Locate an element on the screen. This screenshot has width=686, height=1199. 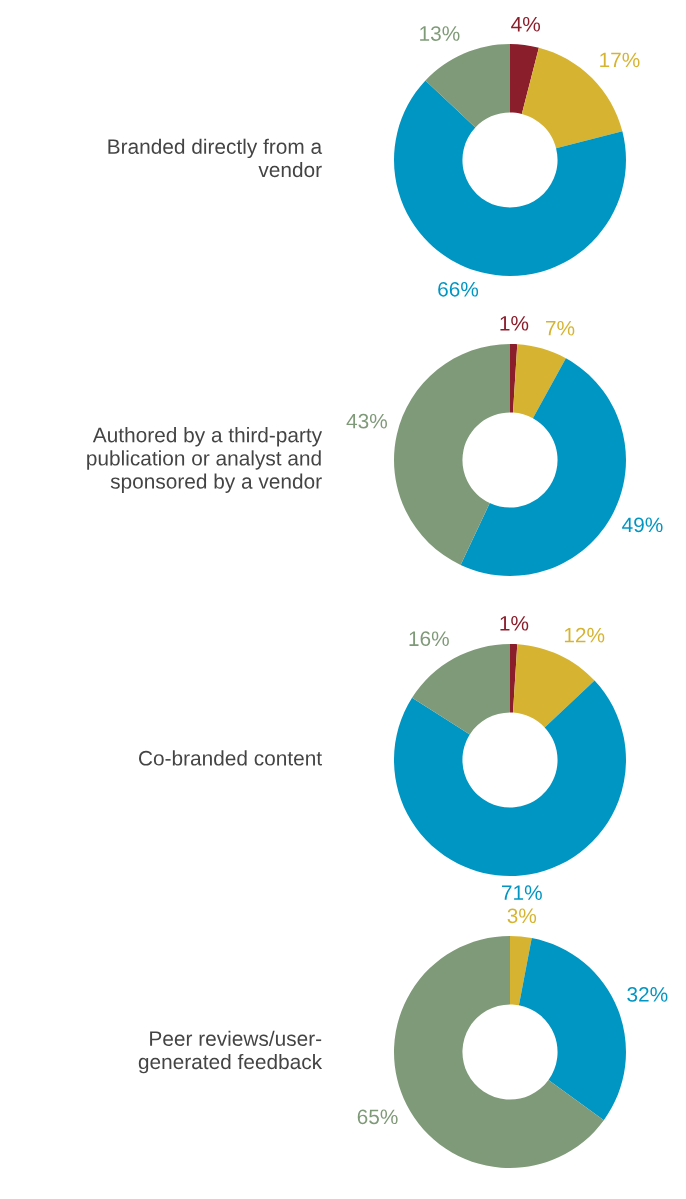
data-label: 13% is located at coordinates (440, 33).